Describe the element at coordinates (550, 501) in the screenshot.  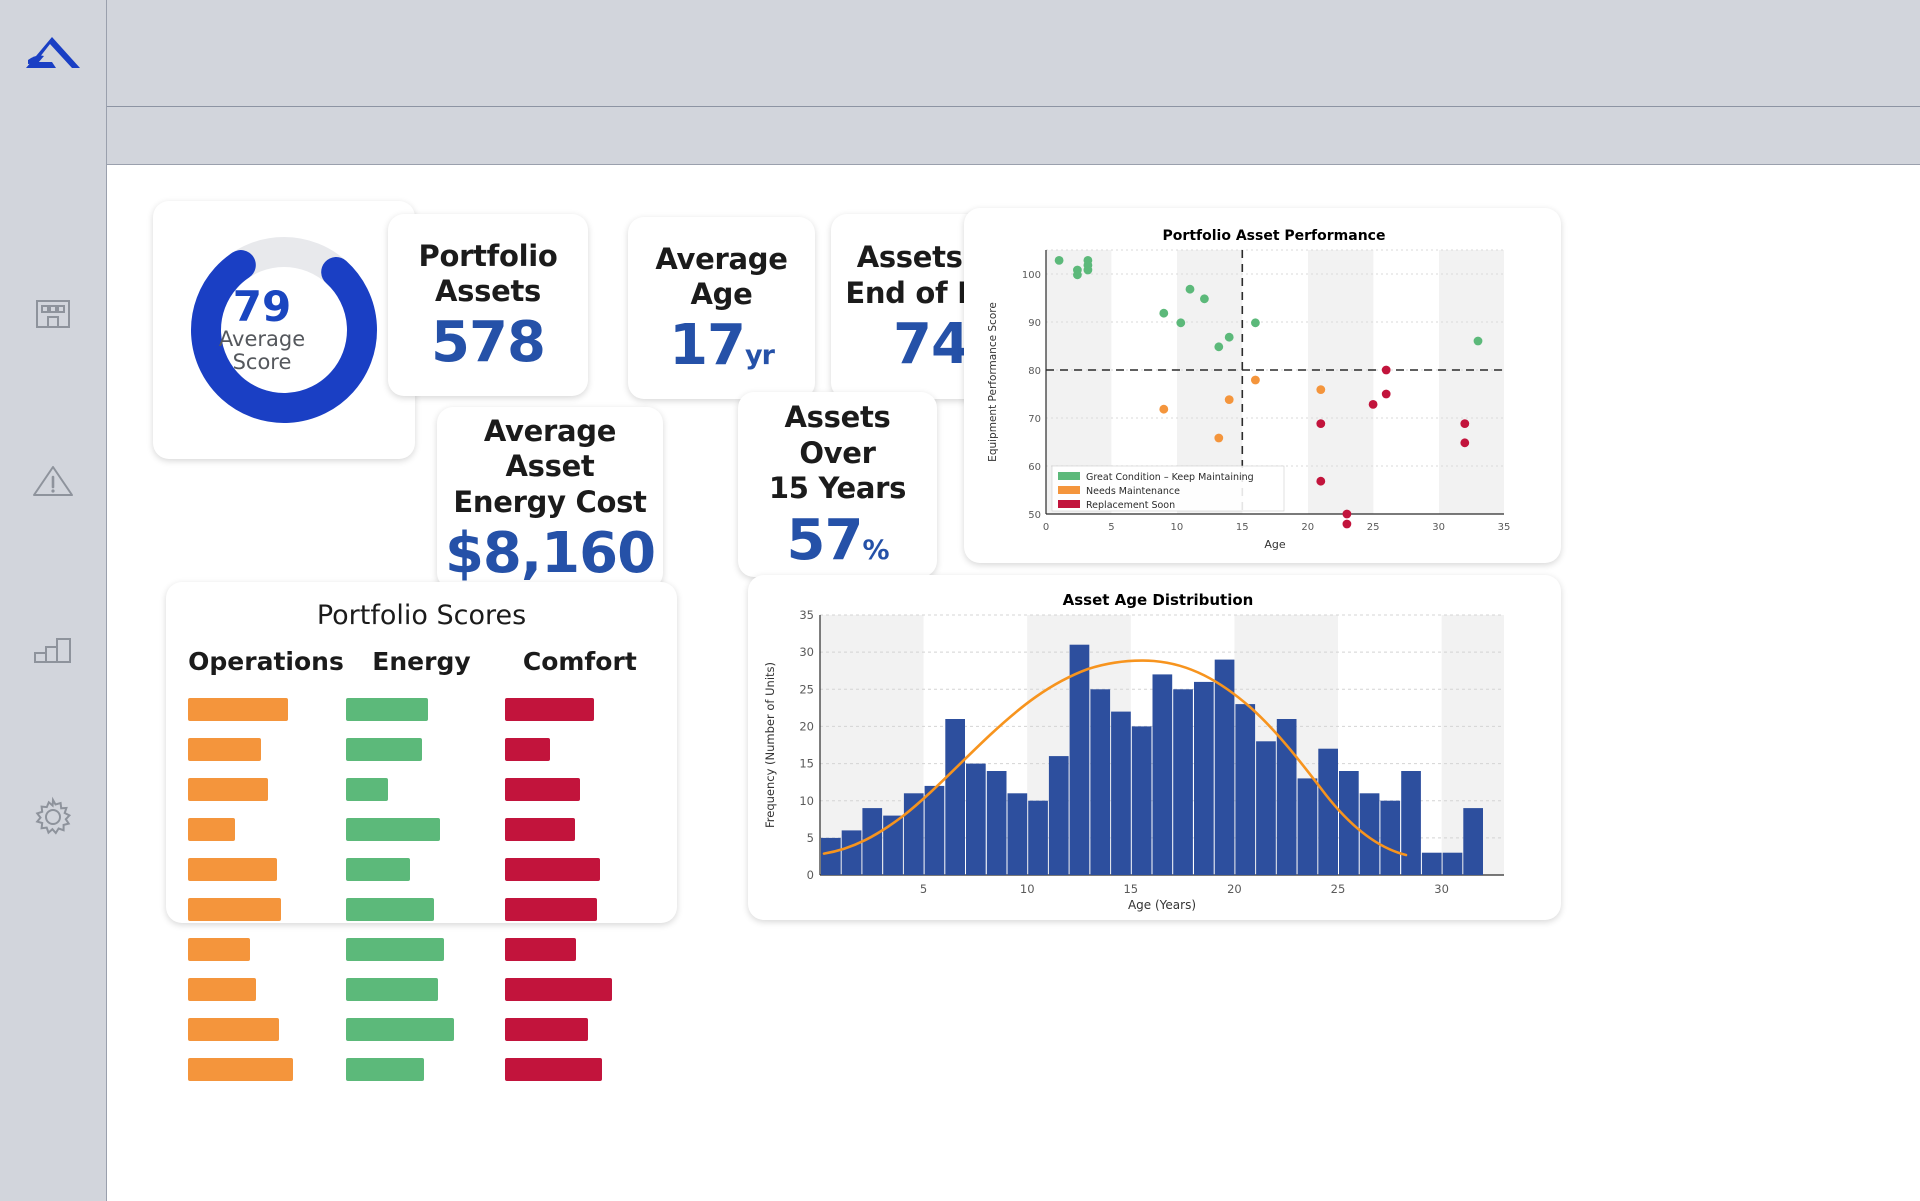
I see `kpi-average-energy-cost-title-2: Energy Cost` at that location.